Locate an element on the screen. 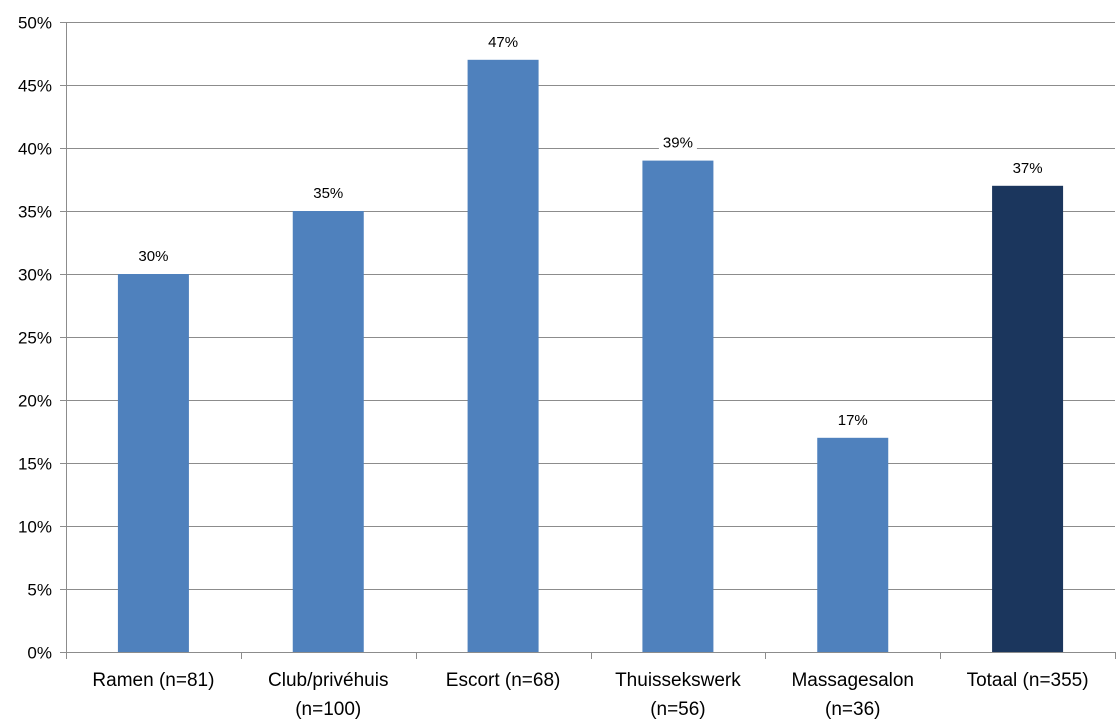  data-label: 17% is located at coordinates (853, 420).